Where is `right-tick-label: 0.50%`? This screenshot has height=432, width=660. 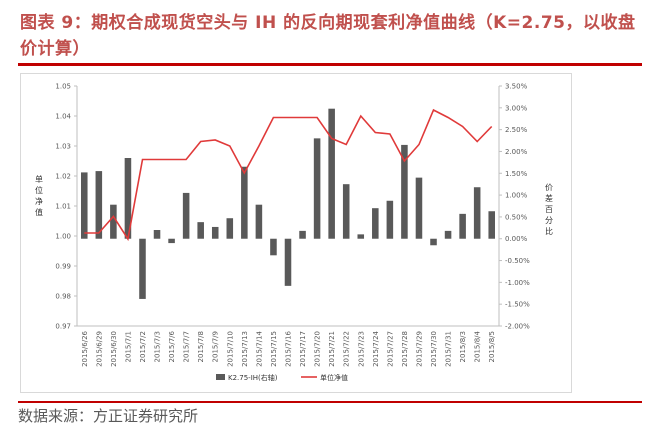 right-tick-label: 0.50% is located at coordinates (516, 217).